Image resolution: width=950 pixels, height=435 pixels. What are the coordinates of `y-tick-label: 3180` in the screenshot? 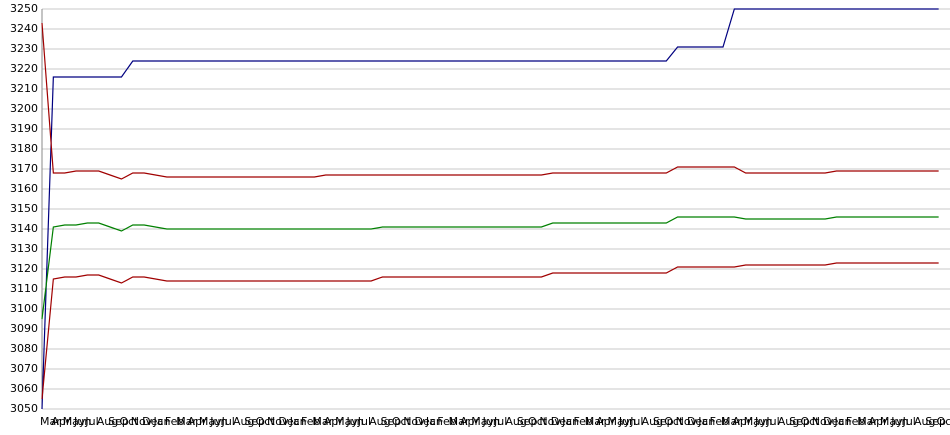 It's located at (24, 148).